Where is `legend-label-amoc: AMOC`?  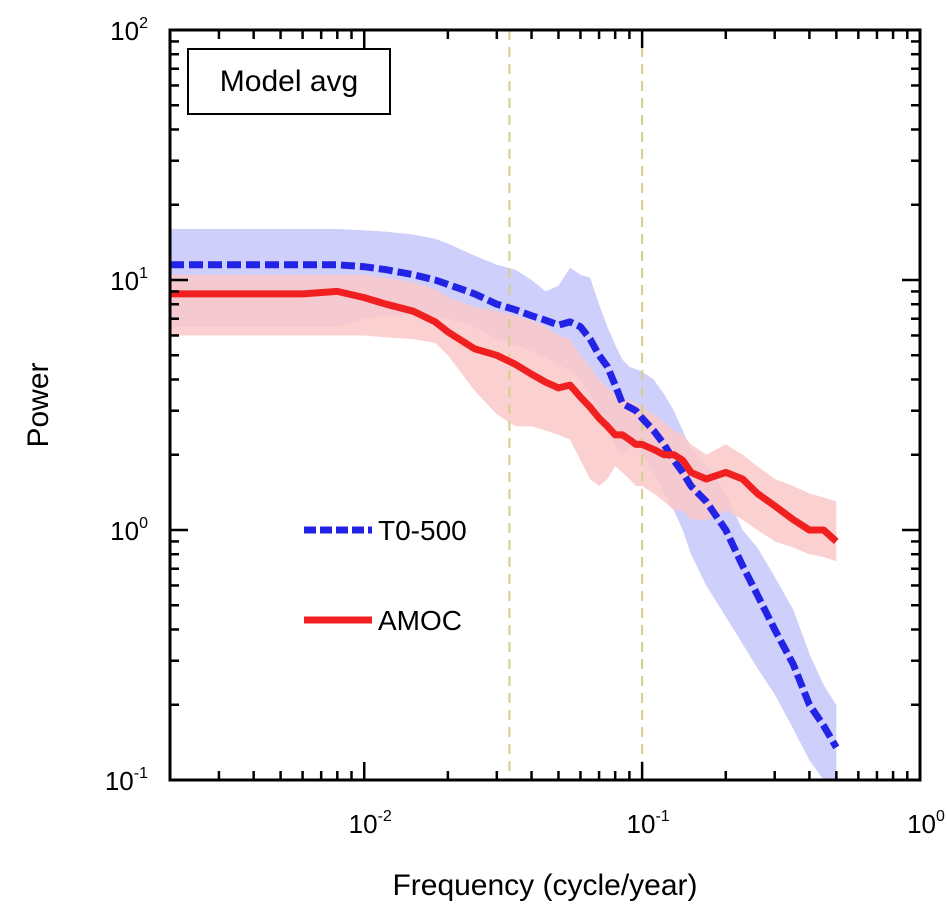
legend-label-amoc: AMOC is located at coordinates (420, 620).